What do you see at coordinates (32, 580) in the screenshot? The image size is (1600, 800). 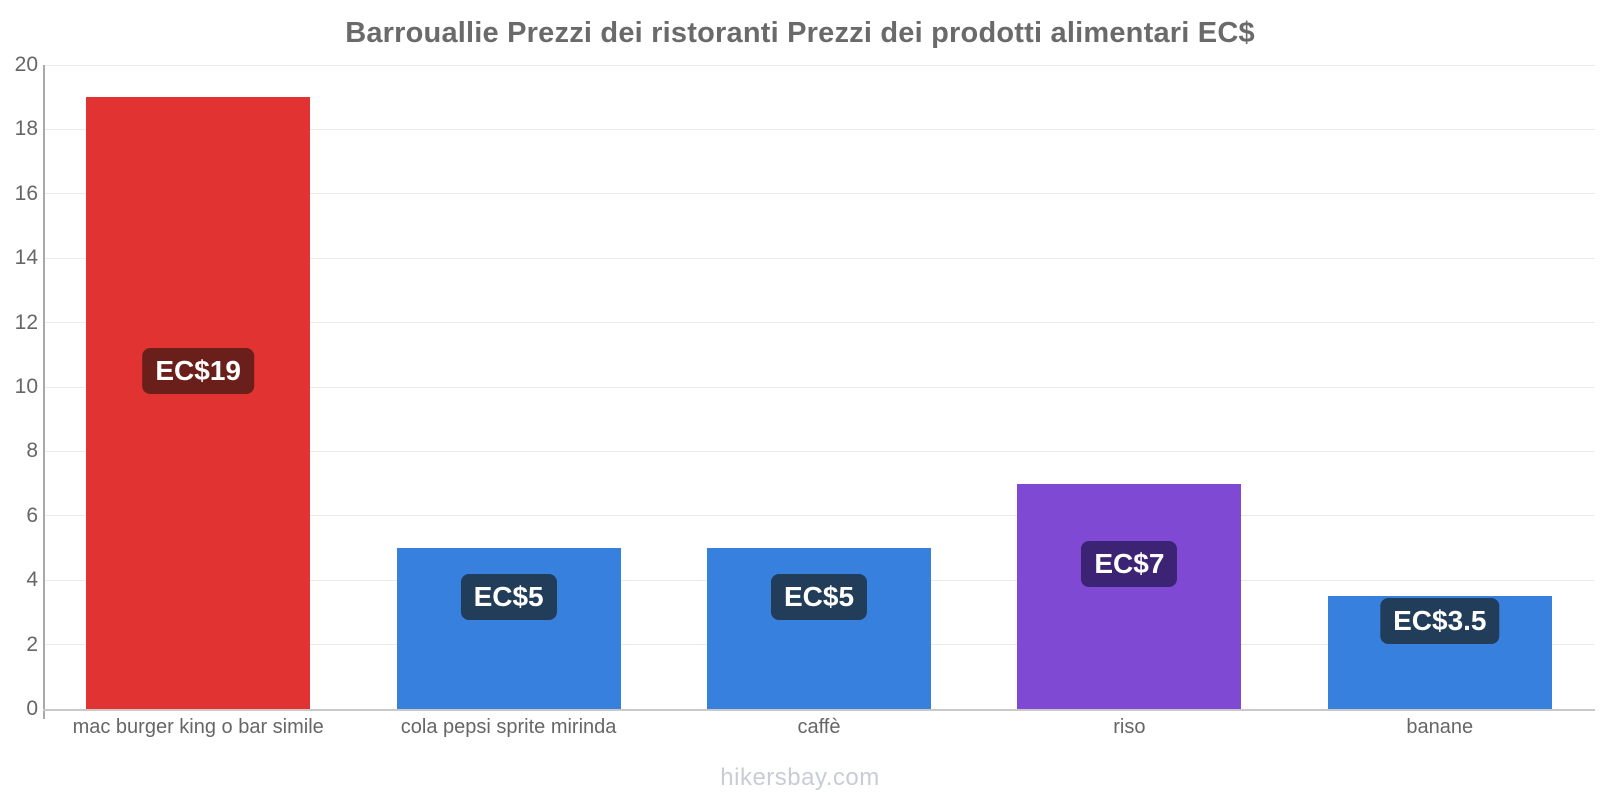 I see `y-axis-tick-label: 4` at bounding box center [32, 580].